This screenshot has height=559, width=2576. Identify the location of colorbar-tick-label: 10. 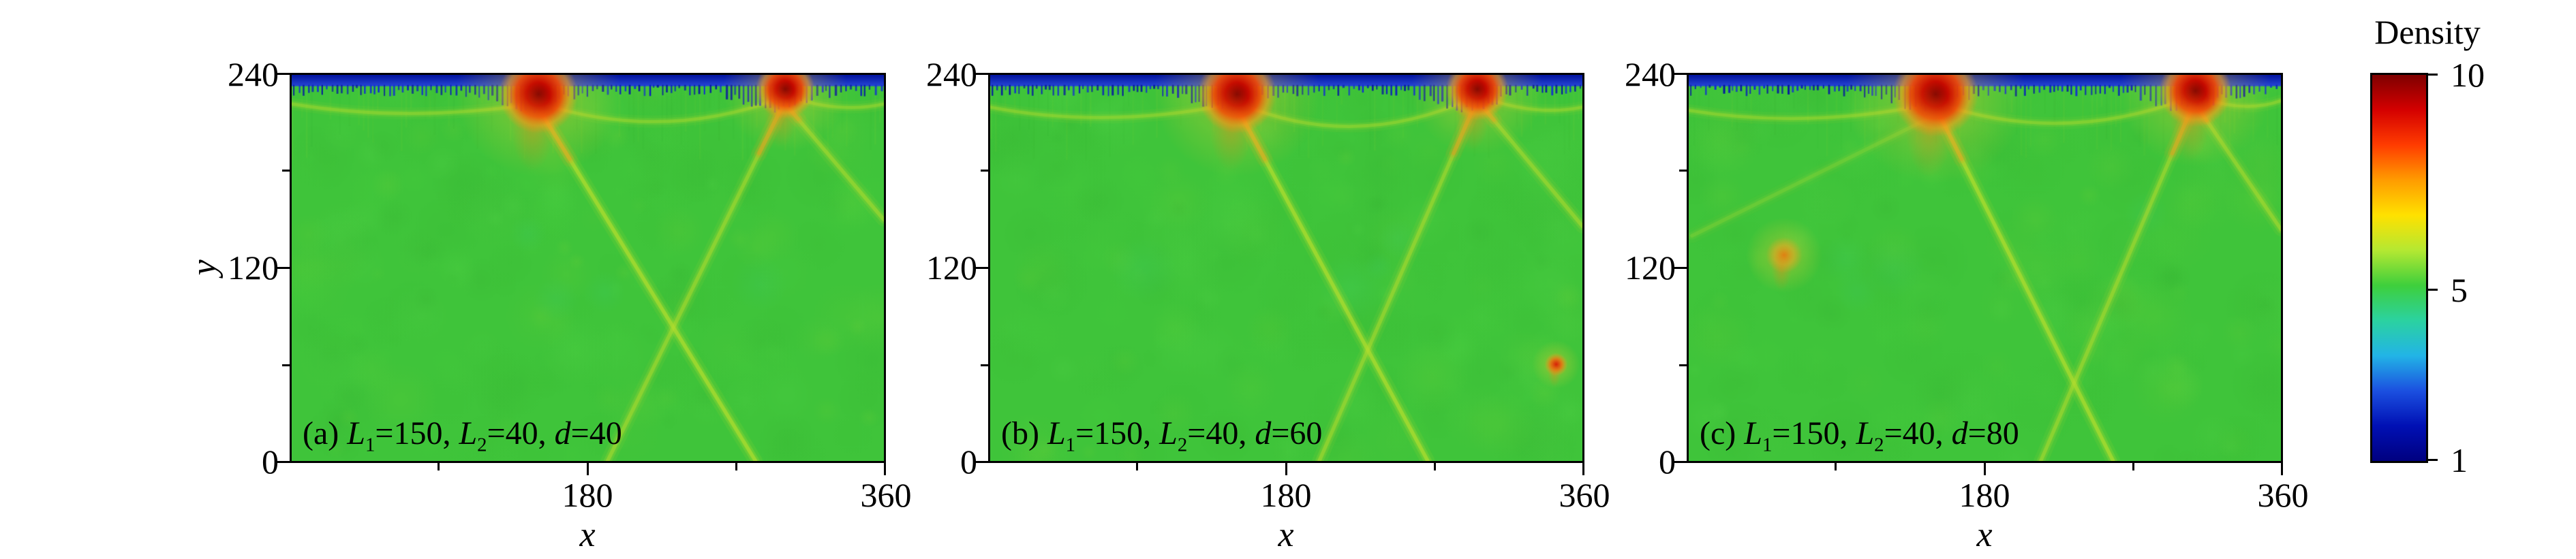
(2468, 75).